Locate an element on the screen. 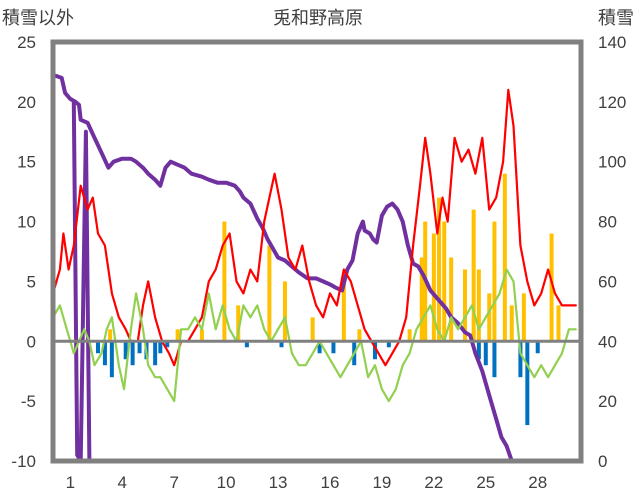 The width and height of the screenshot is (636, 501). right-tick-label-4: 60 is located at coordinates (607, 281).